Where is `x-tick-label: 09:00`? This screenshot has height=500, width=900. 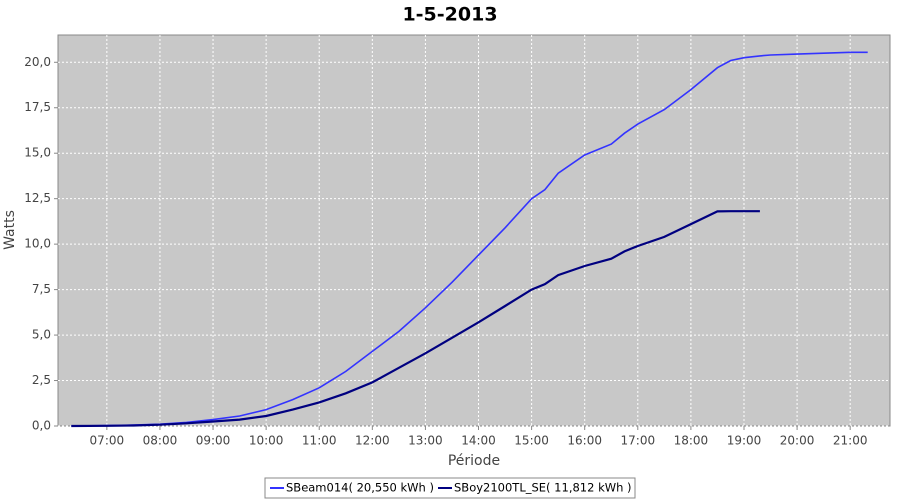 x-tick-label: 09:00 is located at coordinates (213, 441).